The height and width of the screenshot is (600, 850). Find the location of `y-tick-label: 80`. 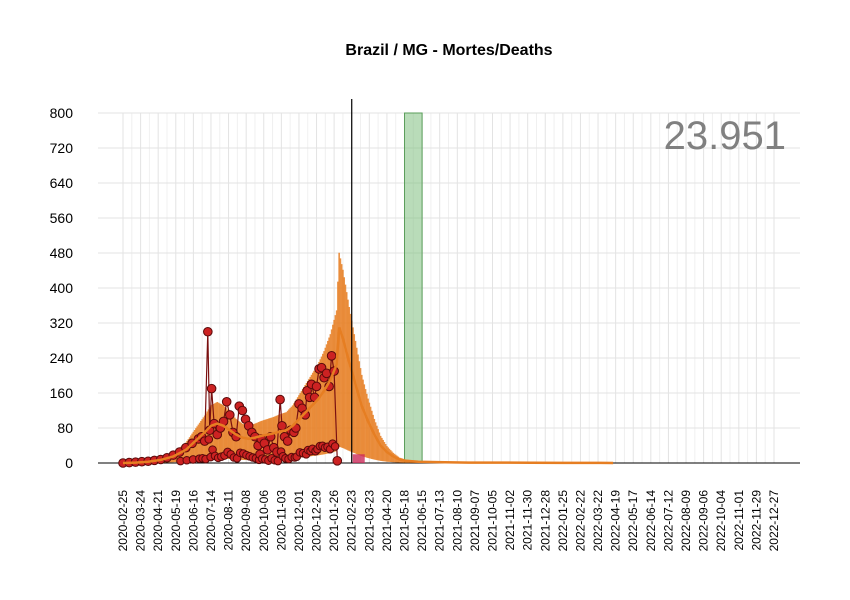

y-tick-label: 80 is located at coordinates (65, 428).